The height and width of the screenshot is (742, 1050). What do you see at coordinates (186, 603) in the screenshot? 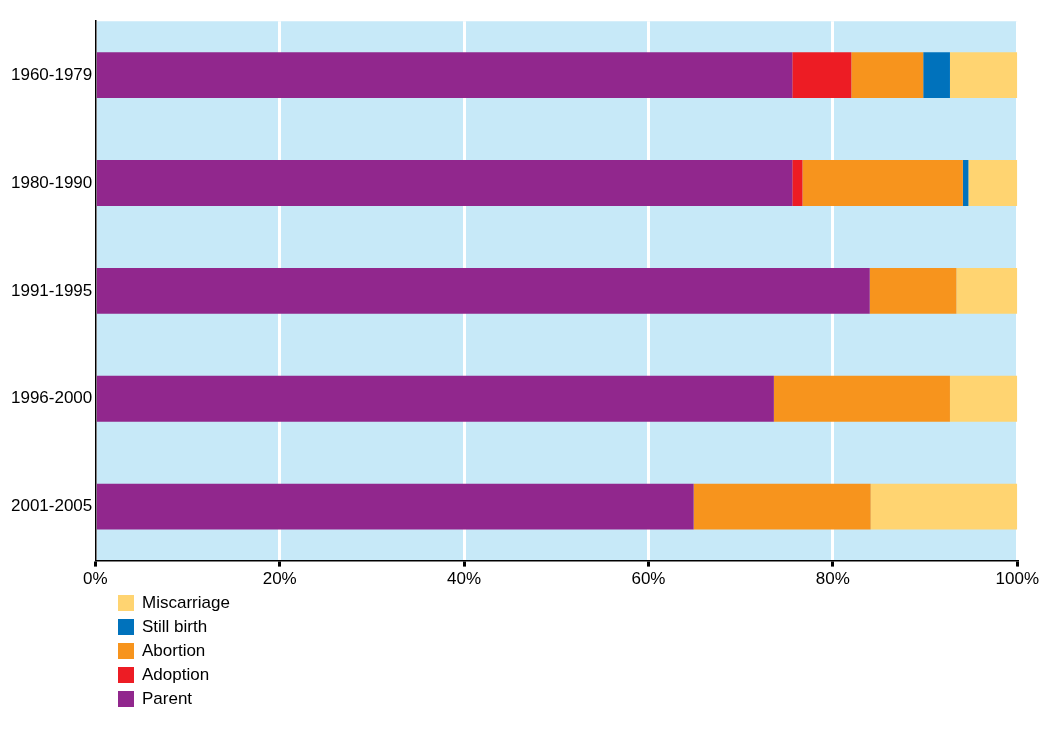
I see `legend-label: Miscarriage` at bounding box center [186, 603].